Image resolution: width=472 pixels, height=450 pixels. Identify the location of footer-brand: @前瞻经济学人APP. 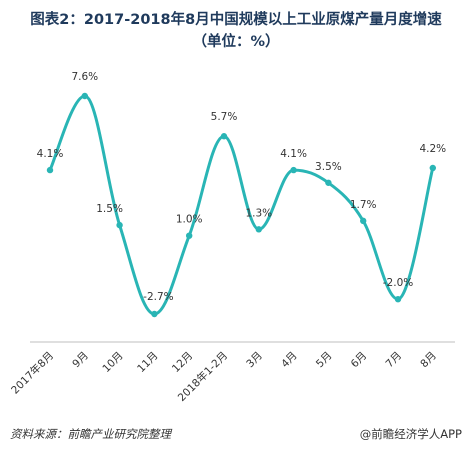
(411, 434).